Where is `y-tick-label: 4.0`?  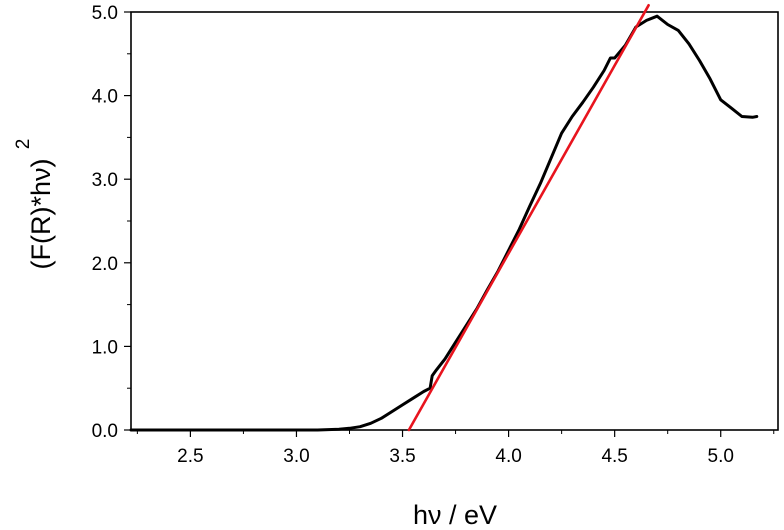 y-tick-label: 4.0 is located at coordinates (105, 97).